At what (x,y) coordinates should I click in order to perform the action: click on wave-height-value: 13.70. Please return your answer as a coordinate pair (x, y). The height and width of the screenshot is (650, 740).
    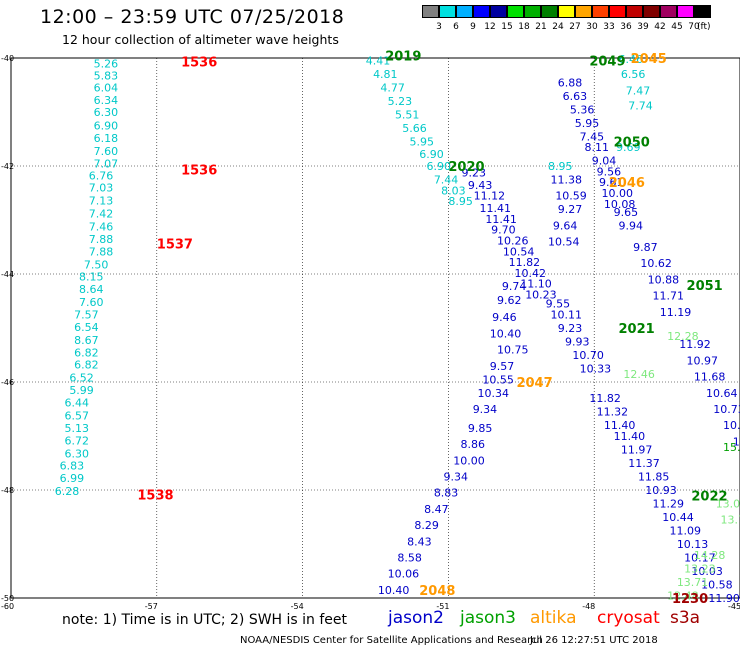
    Looking at the image, I should click on (730, 520).